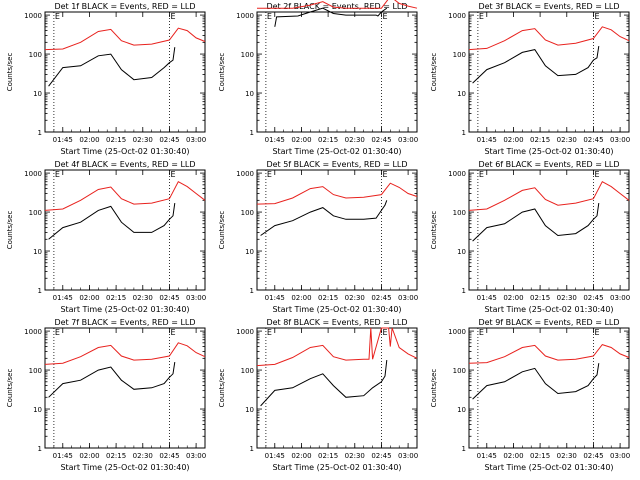 The image size is (640, 480). What do you see at coordinates (336, 322) in the screenshot?
I see `panel-title: Det 8f BLACK = Events, RED = LLD` at bounding box center [336, 322].